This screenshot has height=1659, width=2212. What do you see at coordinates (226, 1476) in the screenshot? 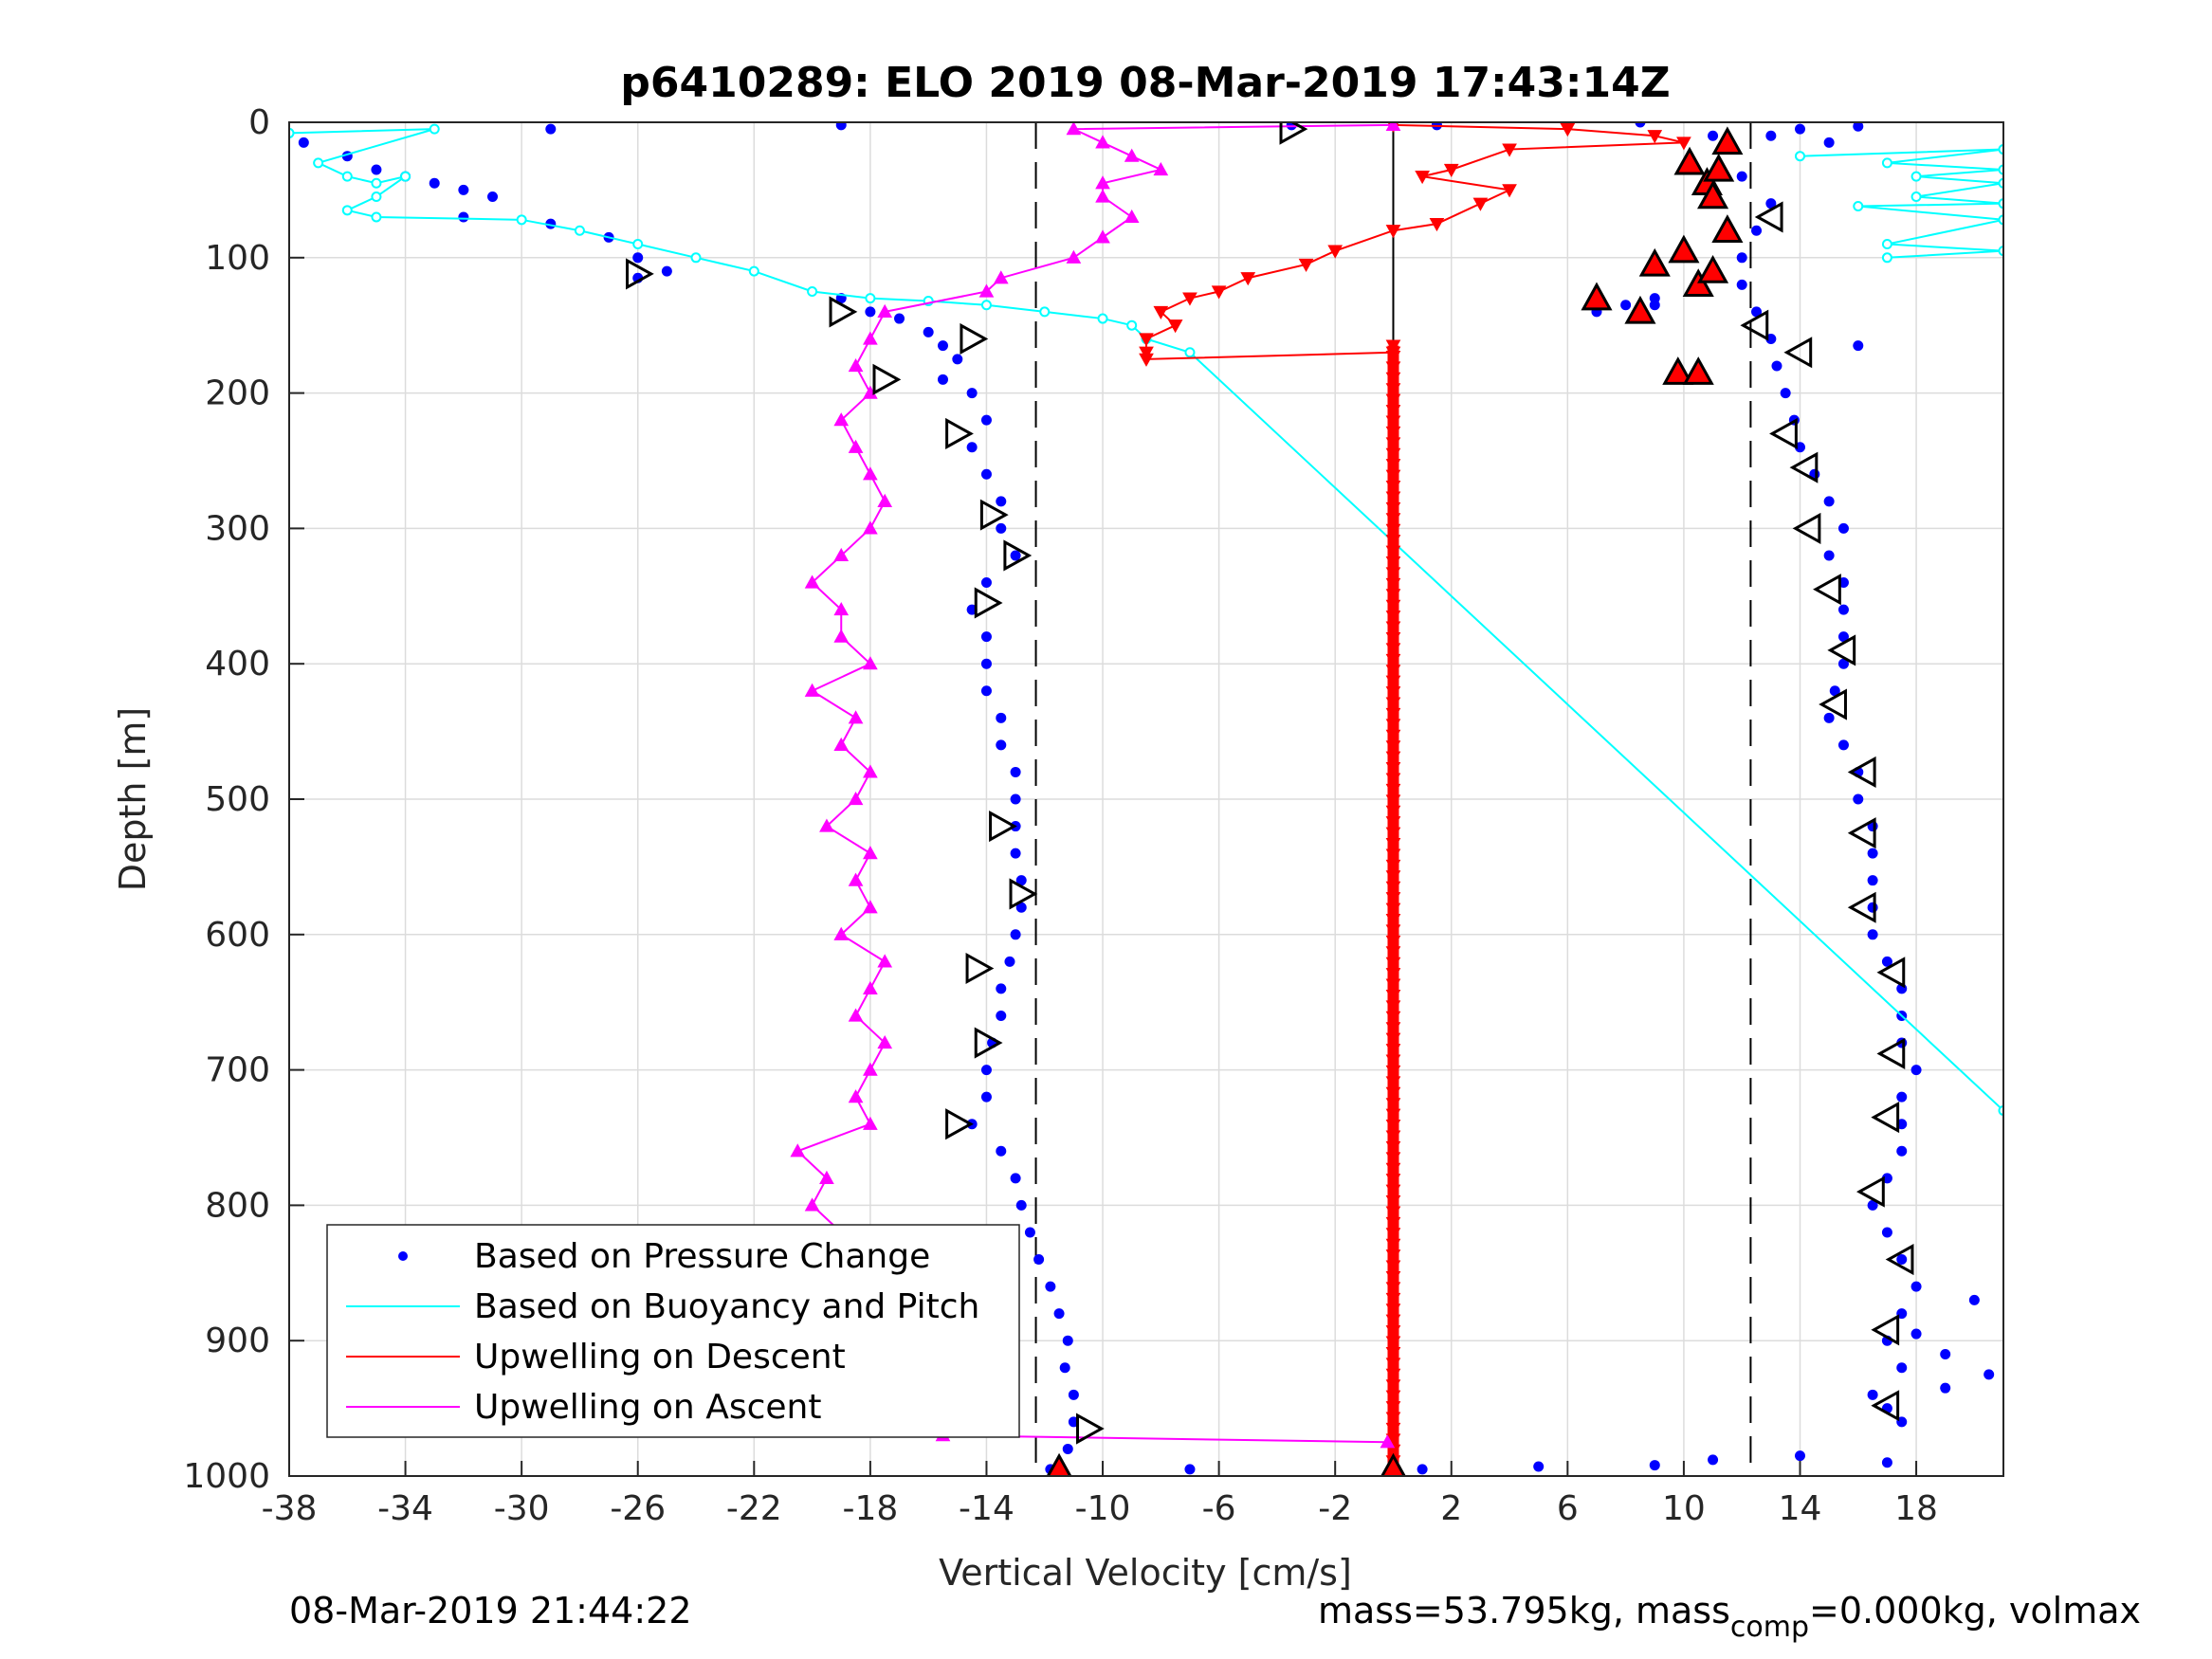
I see `y-tick-label: 1000` at bounding box center [226, 1476].